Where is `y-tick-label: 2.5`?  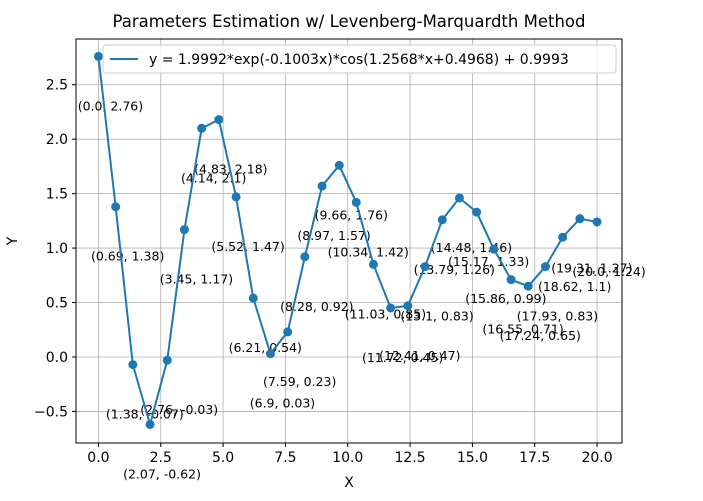
y-tick-label: 2.5 is located at coordinates (57, 86).